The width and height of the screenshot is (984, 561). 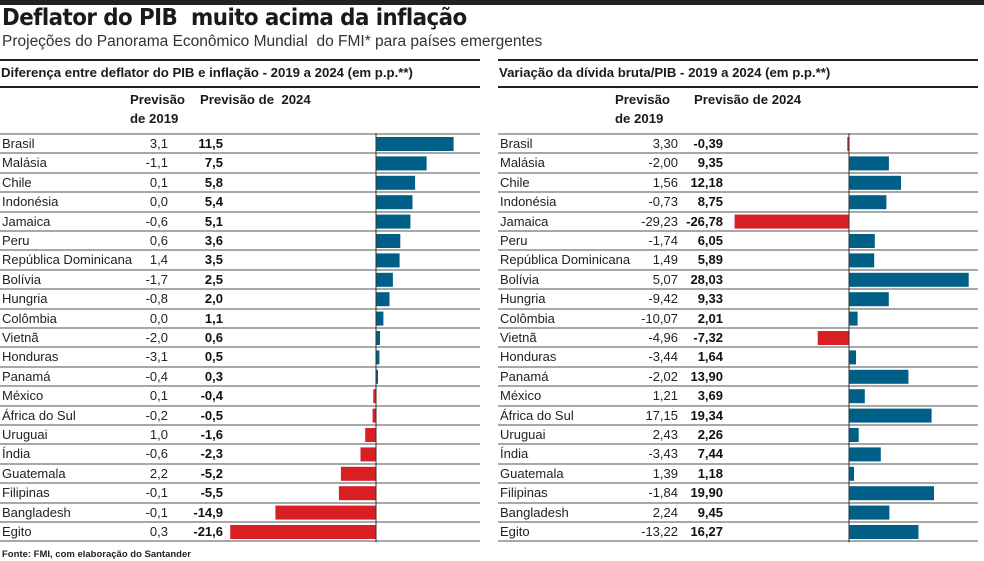 What do you see at coordinates (213, 260) in the screenshot?
I see `value-2024: 3,5` at bounding box center [213, 260].